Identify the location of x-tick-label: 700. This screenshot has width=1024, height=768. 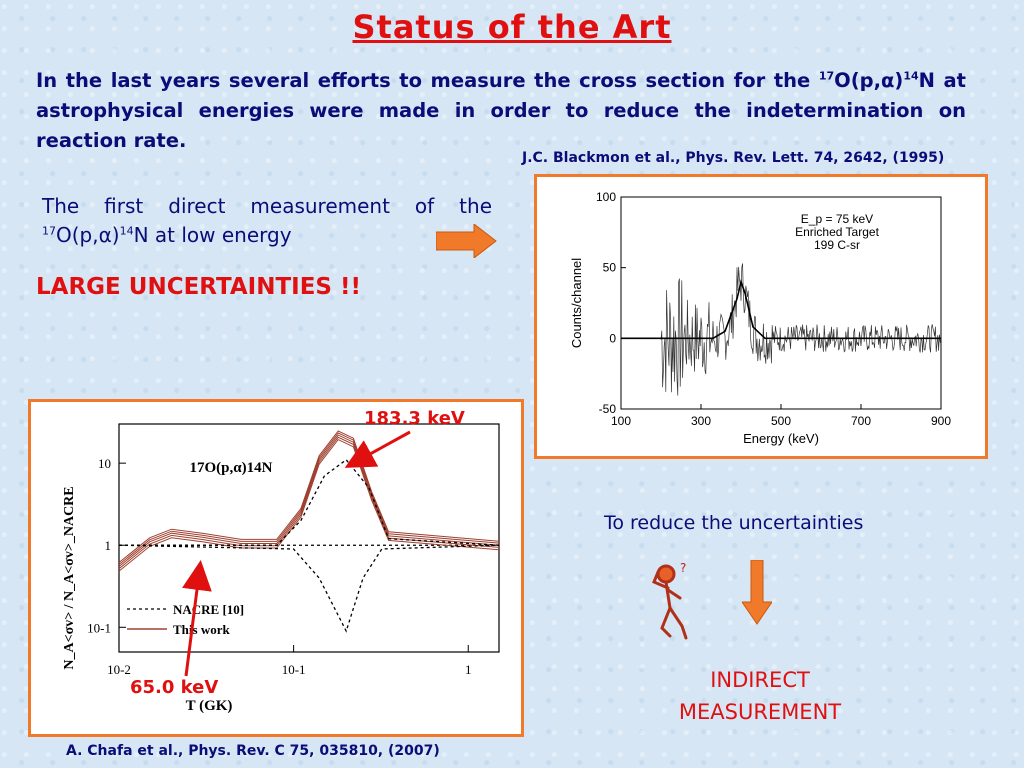
(861, 421).